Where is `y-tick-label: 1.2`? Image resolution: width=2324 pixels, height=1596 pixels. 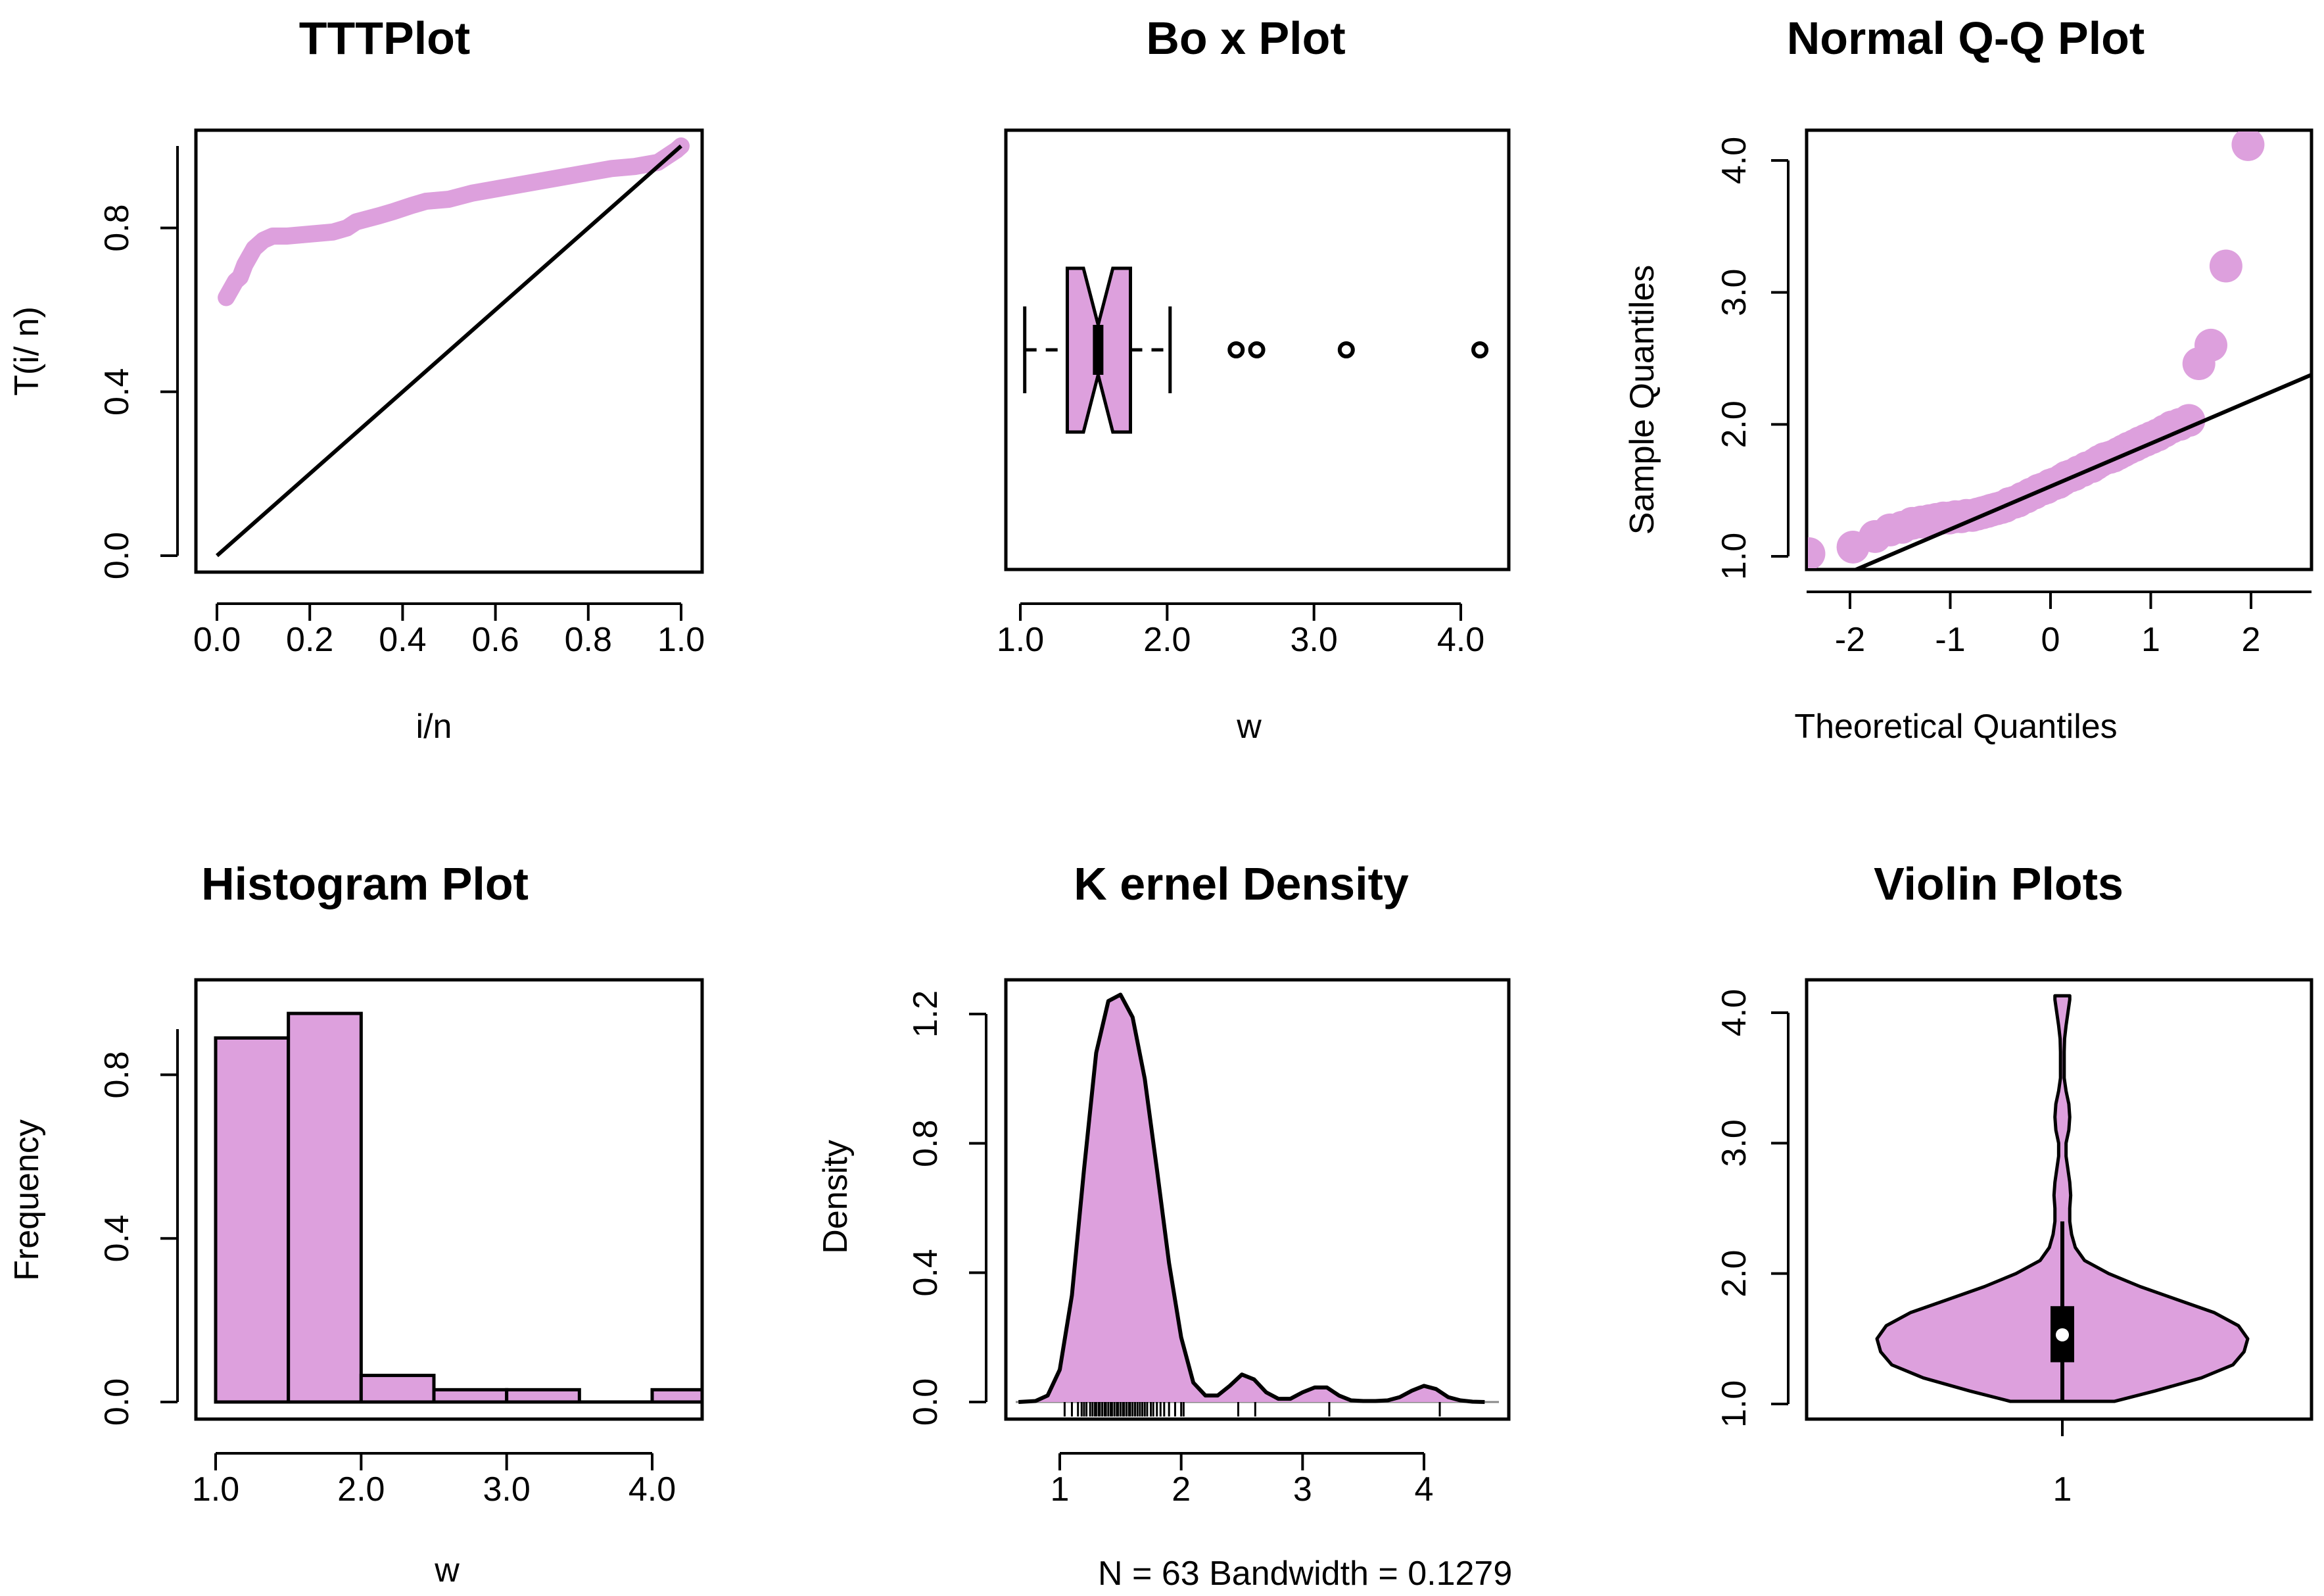
y-tick-label: 1.2 is located at coordinates (926, 1014).